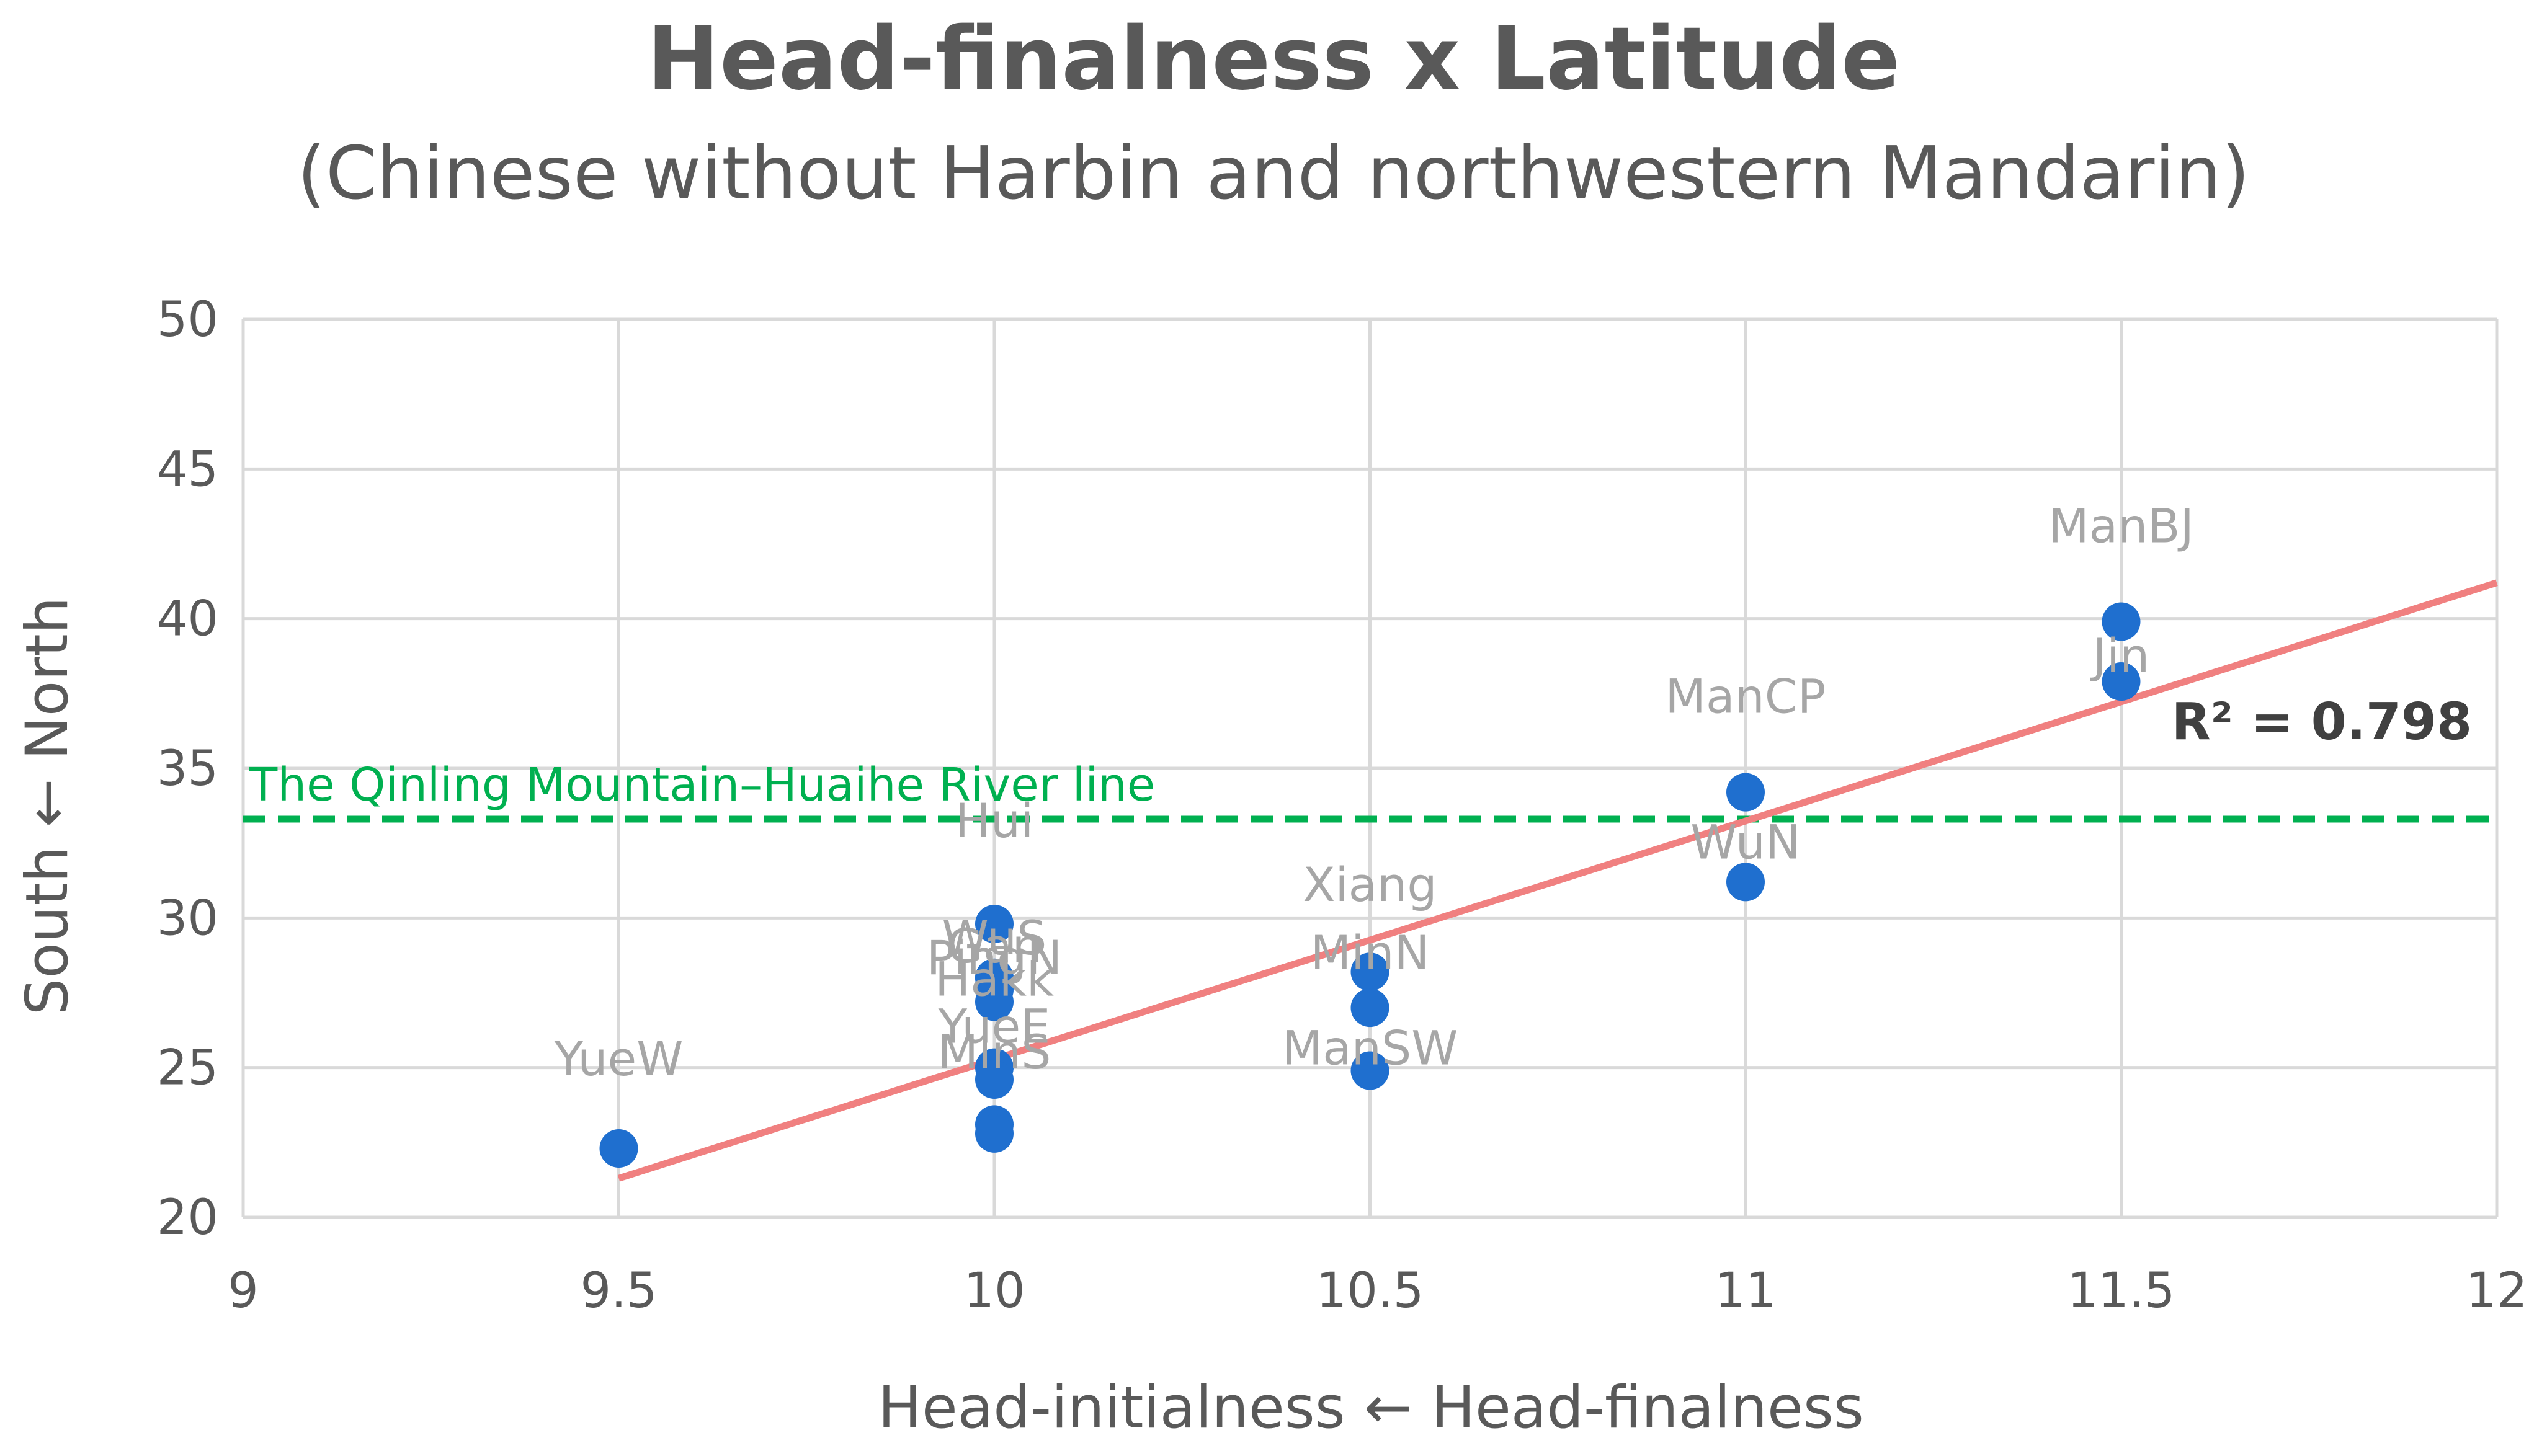  What do you see at coordinates (2120, 655) in the screenshot?
I see `data-point-label: Jin` at bounding box center [2120, 655].